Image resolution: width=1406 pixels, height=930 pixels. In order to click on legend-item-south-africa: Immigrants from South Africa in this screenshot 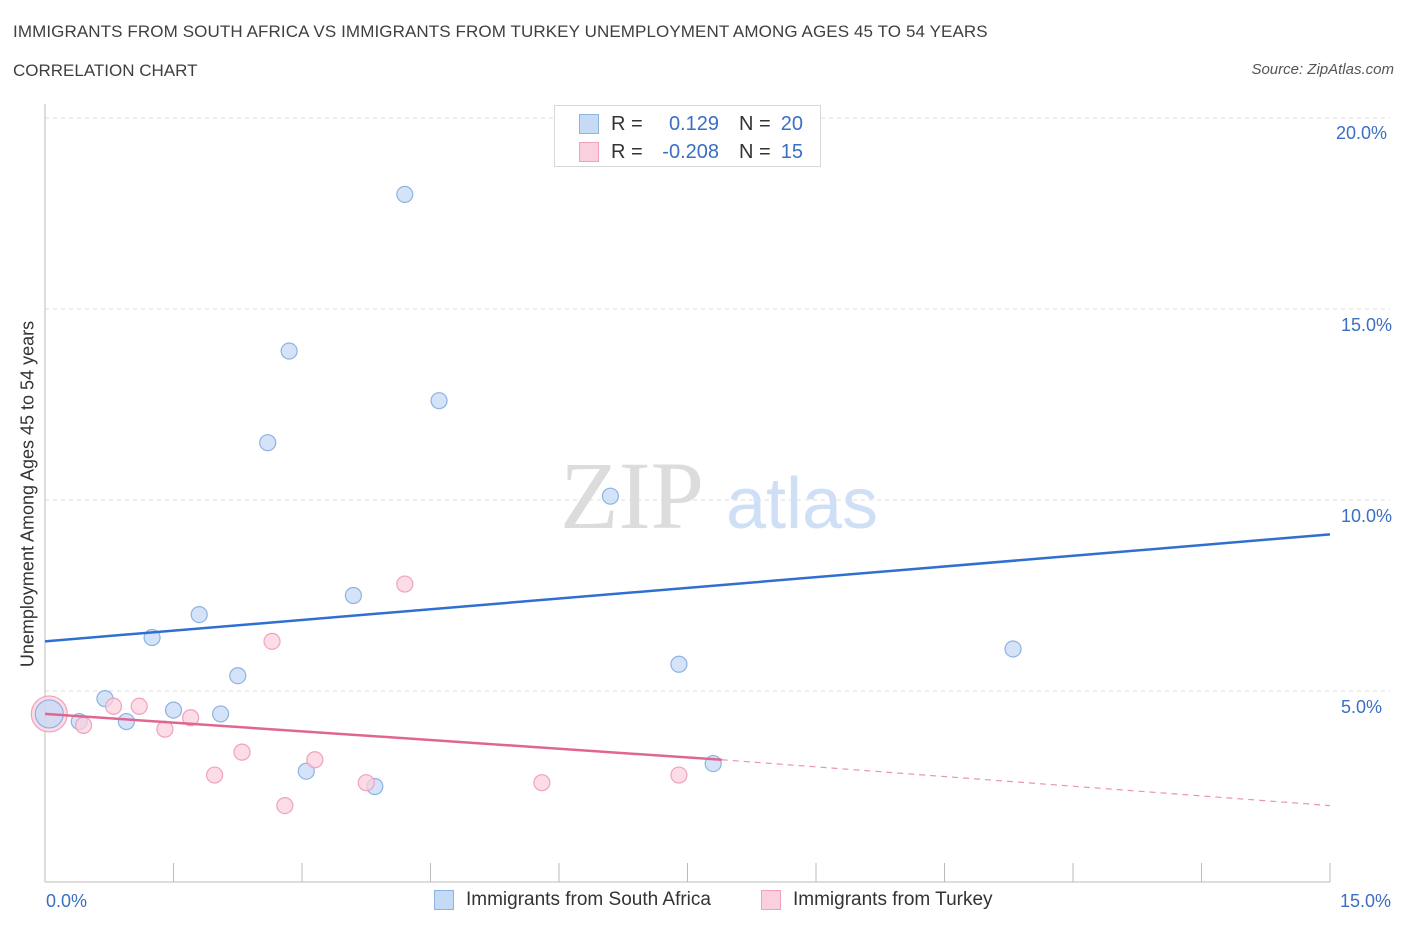, I will do `click(572, 900)`.